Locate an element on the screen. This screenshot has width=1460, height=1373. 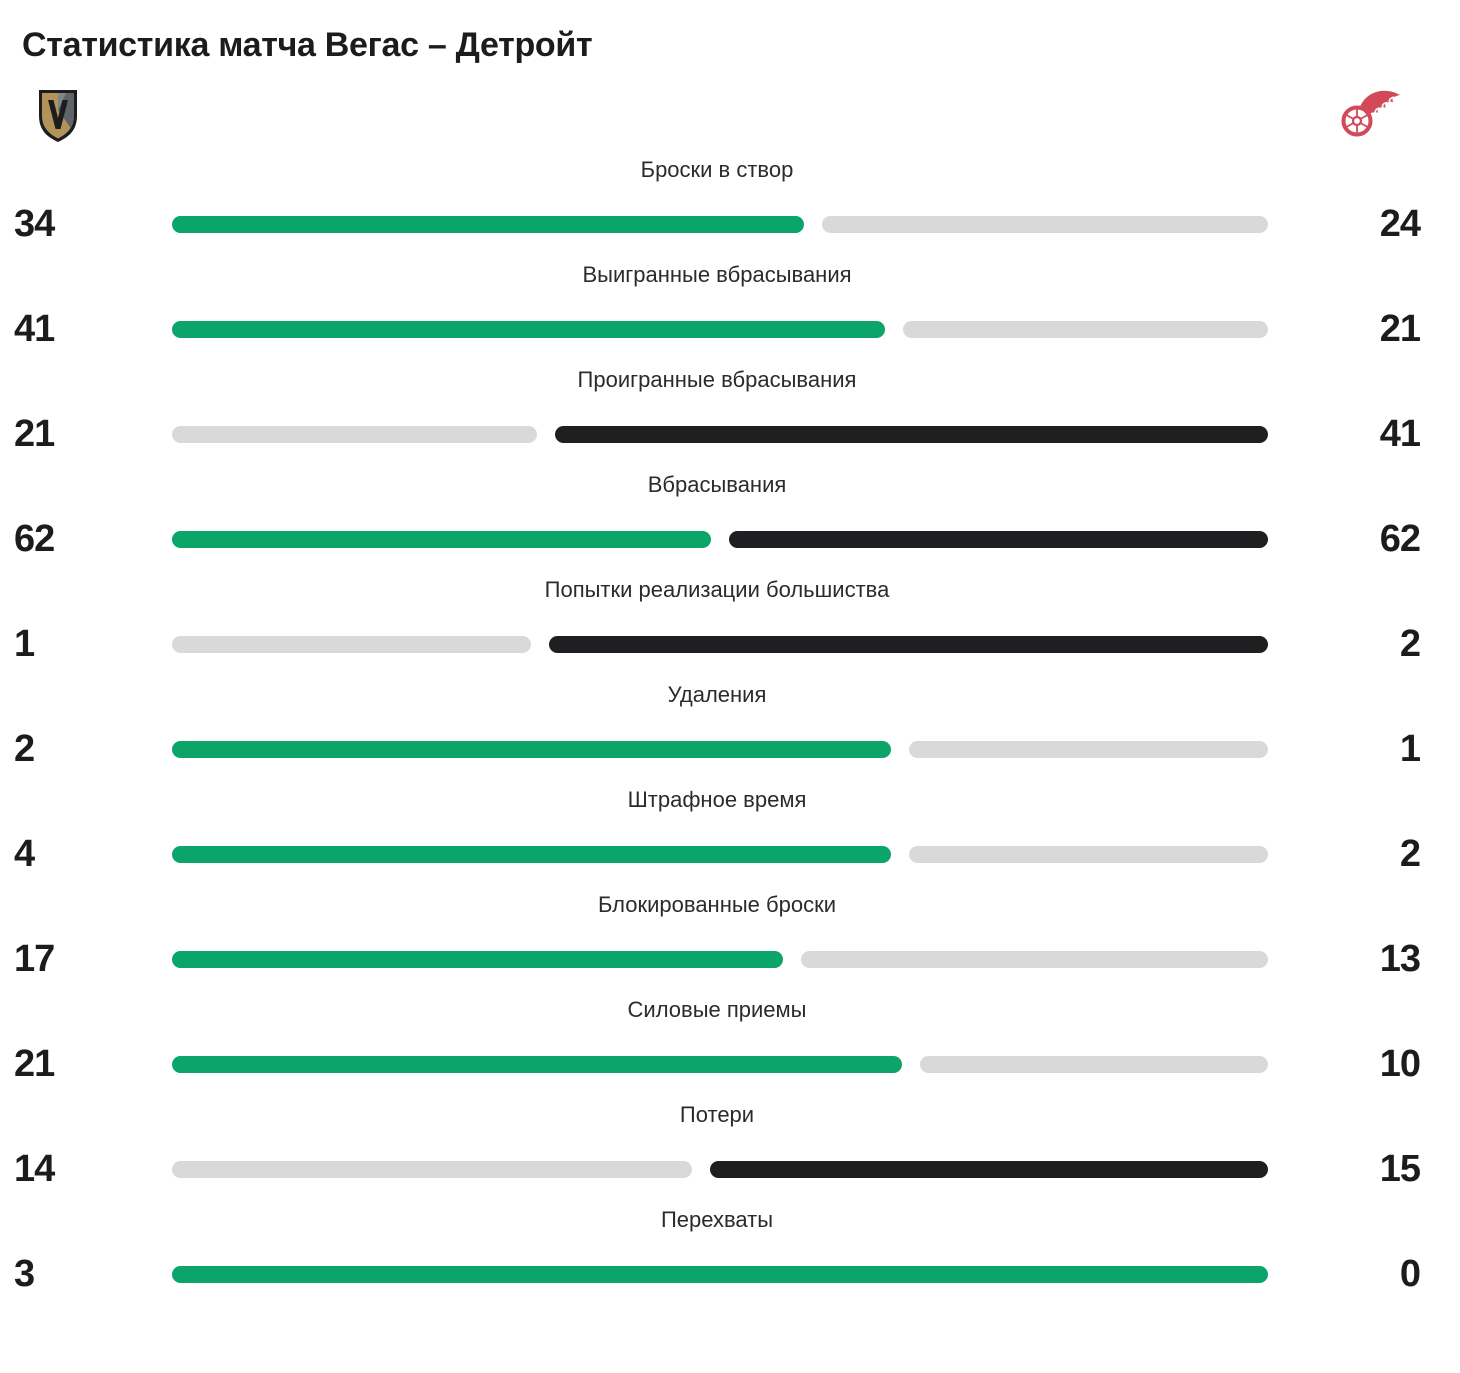
stat-bar-row: 4 2 is located at coordinates (717, 854).